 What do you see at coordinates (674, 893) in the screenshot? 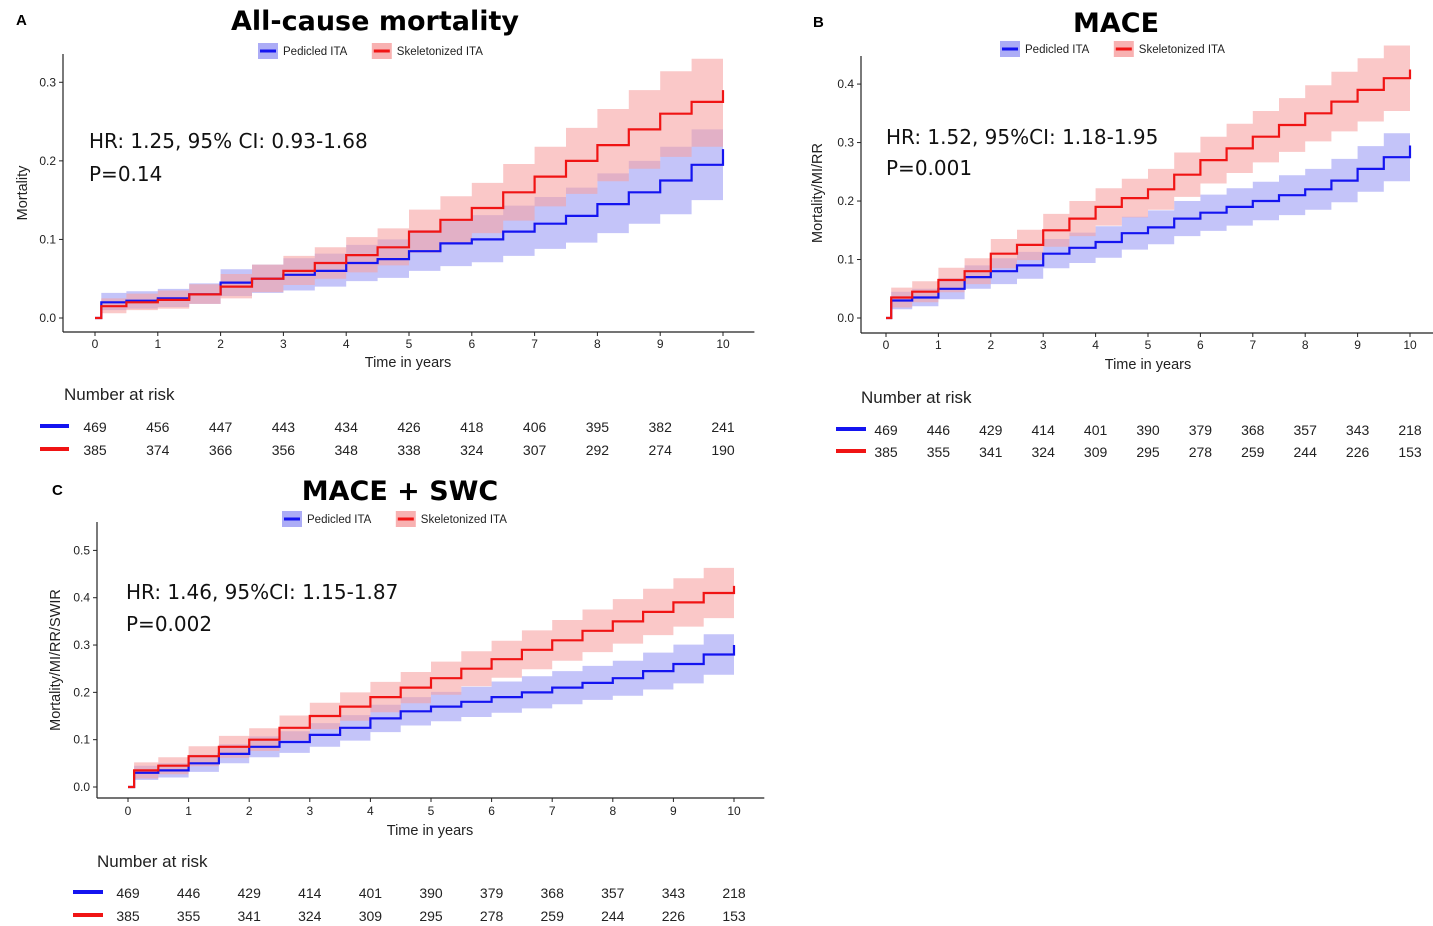
I see `risk-value: 343` at bounding box center [674, 893].